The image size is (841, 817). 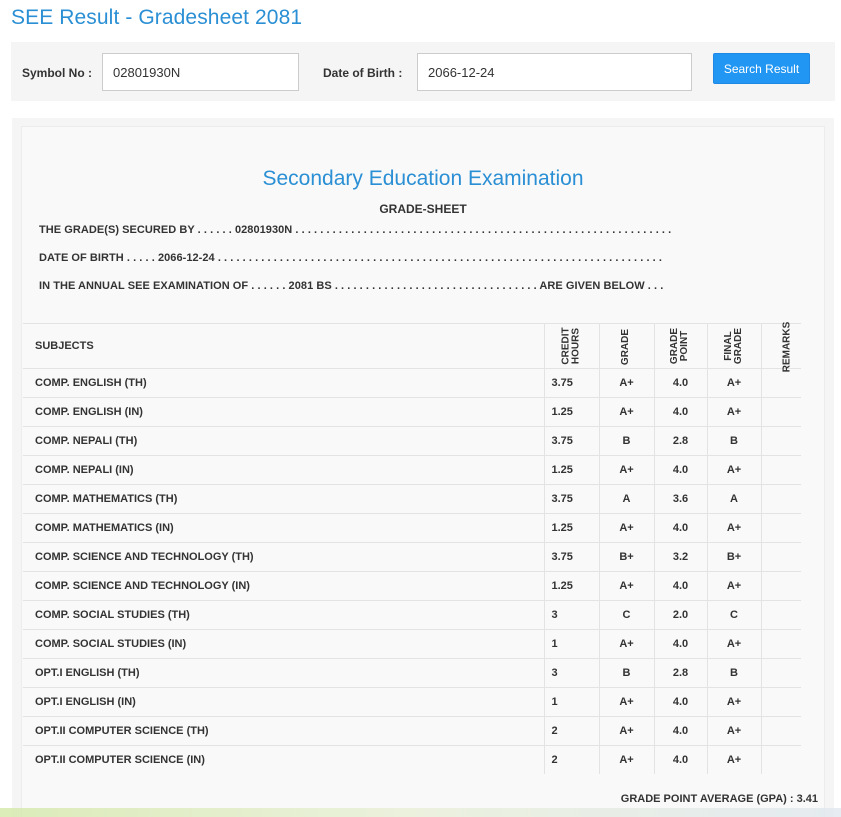 I want to click on subject-cell: OPT.II COMPUTER SCIENCE (IN), so click(x=283, y=759).